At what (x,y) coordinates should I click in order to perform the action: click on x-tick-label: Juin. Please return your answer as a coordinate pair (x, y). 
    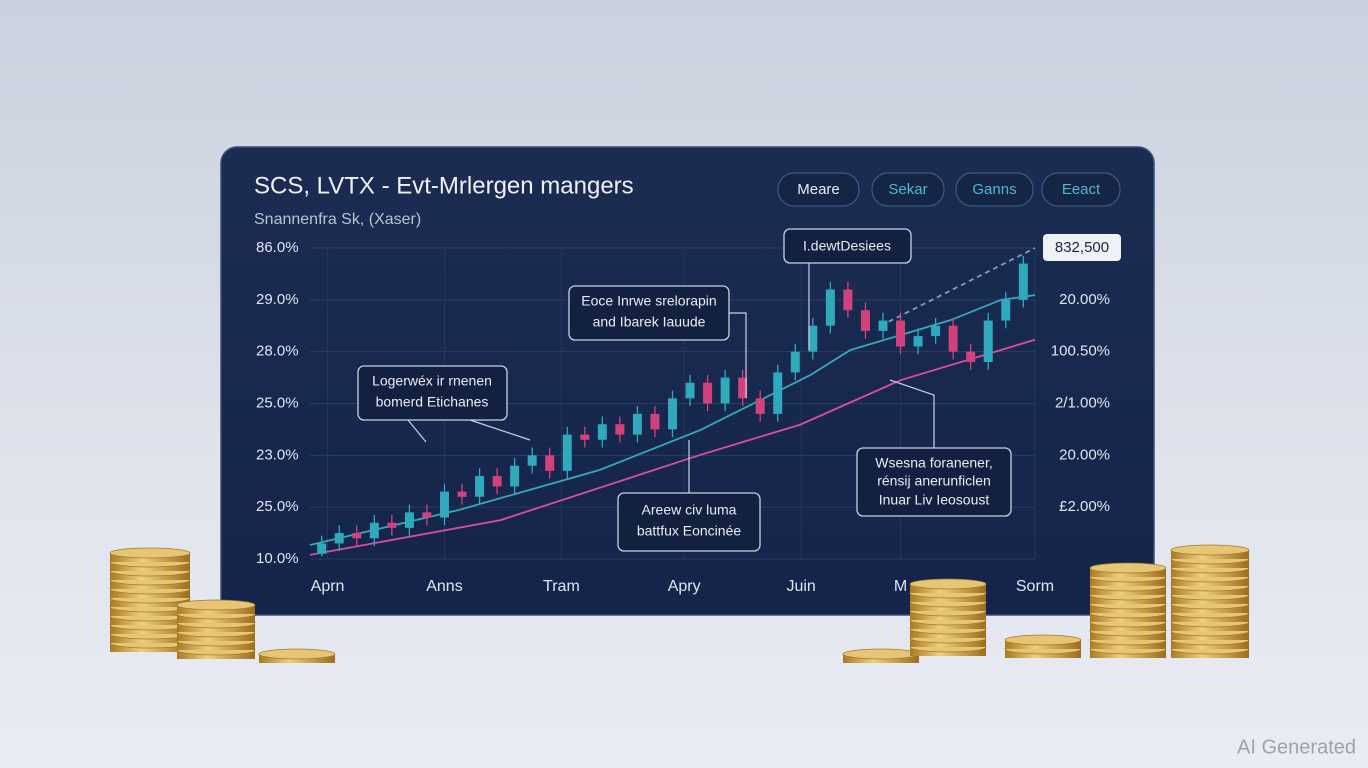
    Looking at the image, I should click on (800, 586).